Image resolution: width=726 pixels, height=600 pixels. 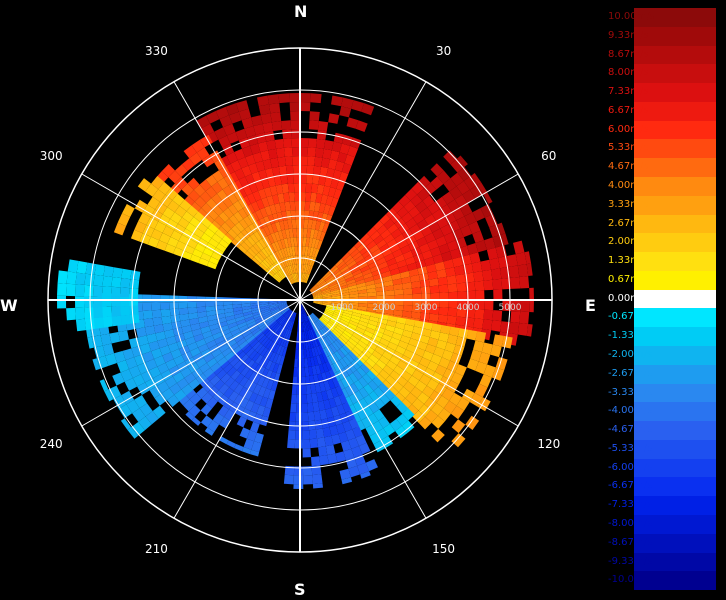 What do you see at coordinates (237, 409) in the screenshot?
I see `bearing-line` at bounding box center [237, 409].